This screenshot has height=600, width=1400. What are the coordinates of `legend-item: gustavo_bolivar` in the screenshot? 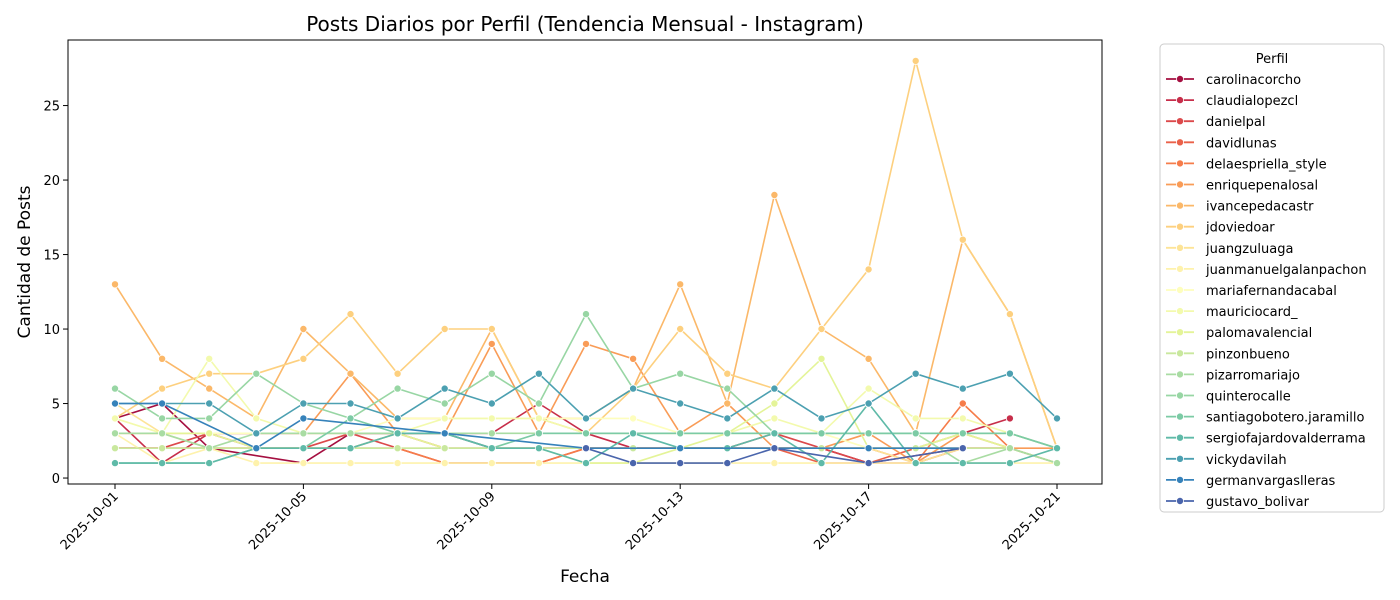 It's located at (1238, 502).